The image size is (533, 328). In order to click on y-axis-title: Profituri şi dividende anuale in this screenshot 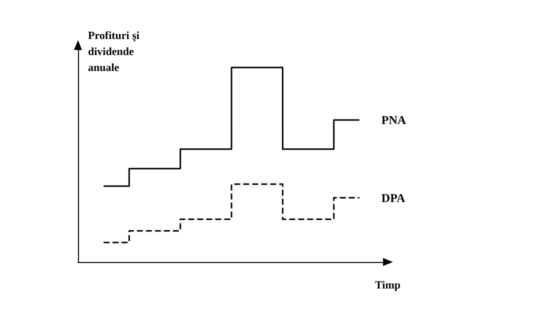, I will do `click(114, 52)`.